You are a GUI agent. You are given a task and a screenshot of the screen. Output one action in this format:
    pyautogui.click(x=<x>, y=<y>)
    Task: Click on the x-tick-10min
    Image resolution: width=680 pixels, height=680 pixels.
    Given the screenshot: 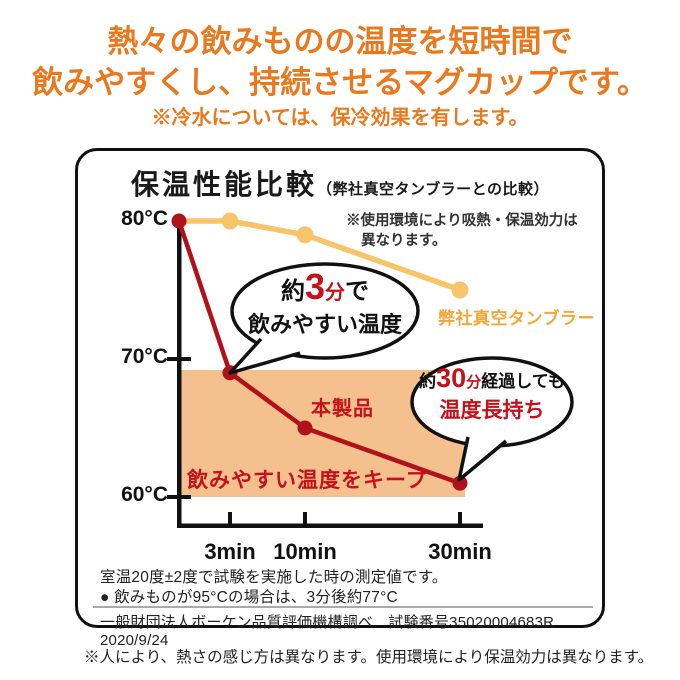 What is the action you would take?
    pyautogui.click(x=305, y=518)
    